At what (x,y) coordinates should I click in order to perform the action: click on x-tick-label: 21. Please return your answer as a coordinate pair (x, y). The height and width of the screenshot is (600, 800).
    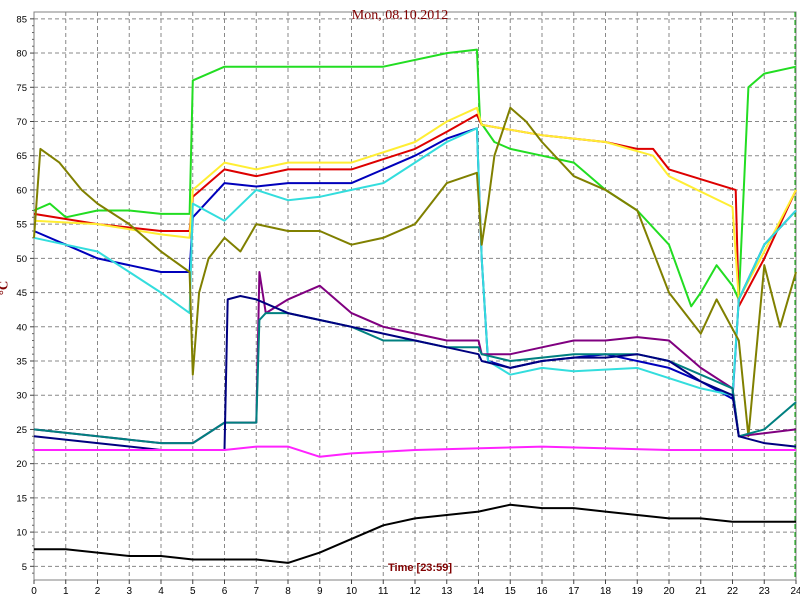
    Looking at the image, I should click on (701, 591).